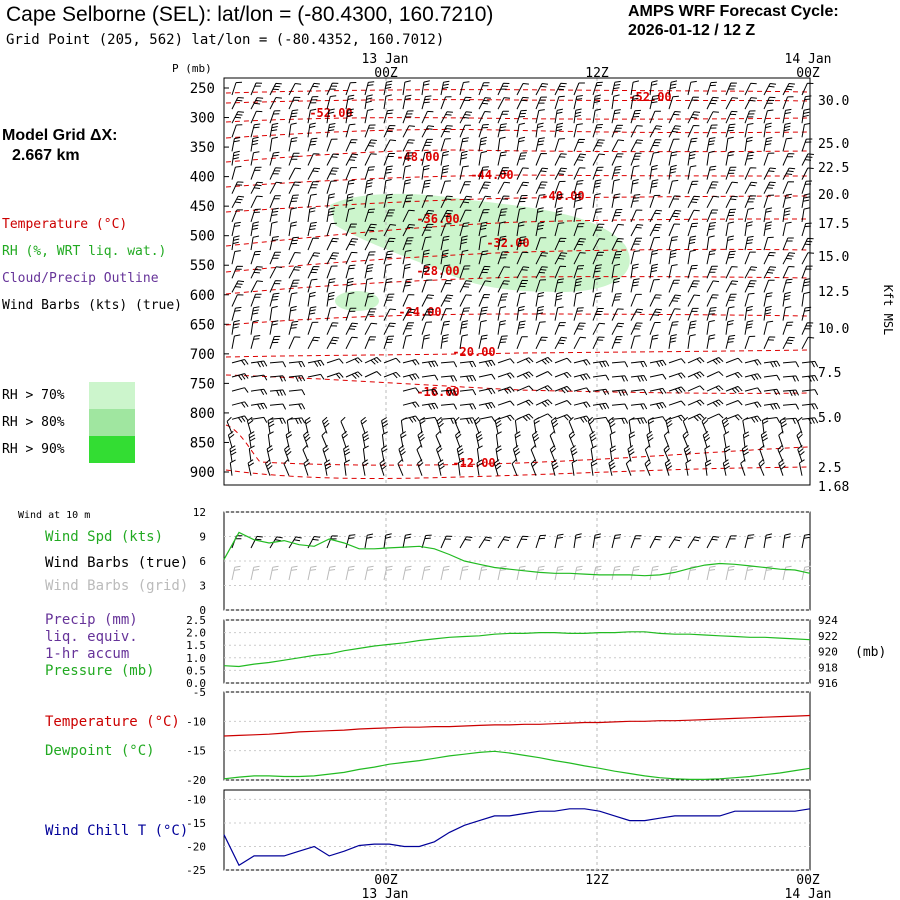 This screenshot has height=900, width=900. What do you see at coordinates (833, 292) in the screenshot?
I see `height-tick-label: 12.5` at bounding box center [833, 292].